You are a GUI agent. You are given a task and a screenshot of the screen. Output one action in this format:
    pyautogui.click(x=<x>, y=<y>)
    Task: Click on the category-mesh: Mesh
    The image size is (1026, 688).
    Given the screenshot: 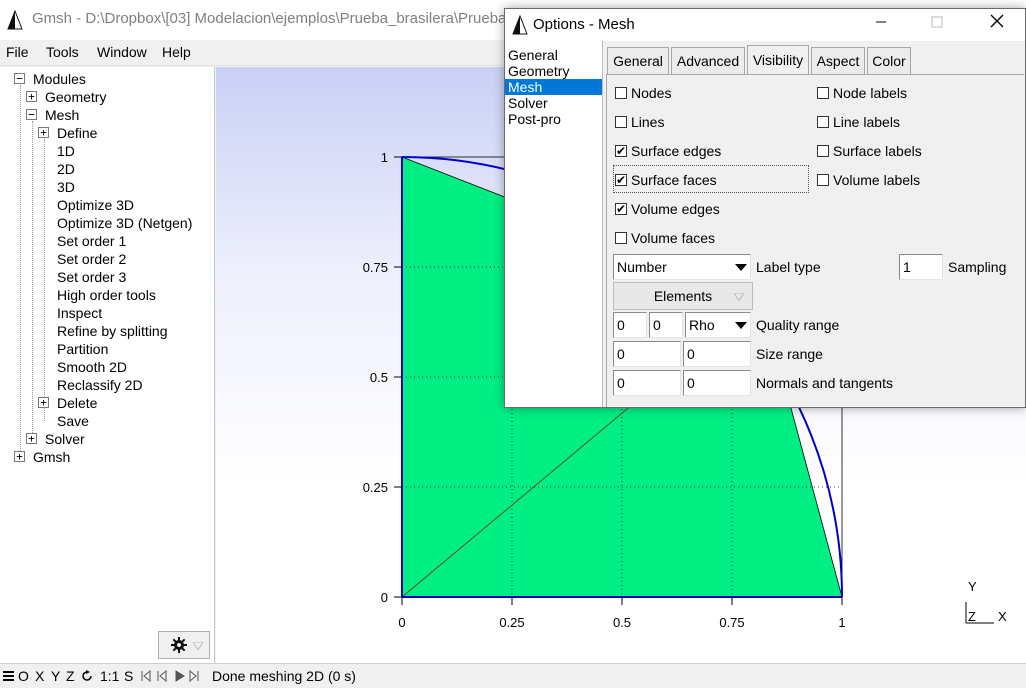 What is the action you would take?
    pyautogui.click(x=553, y=87)
    